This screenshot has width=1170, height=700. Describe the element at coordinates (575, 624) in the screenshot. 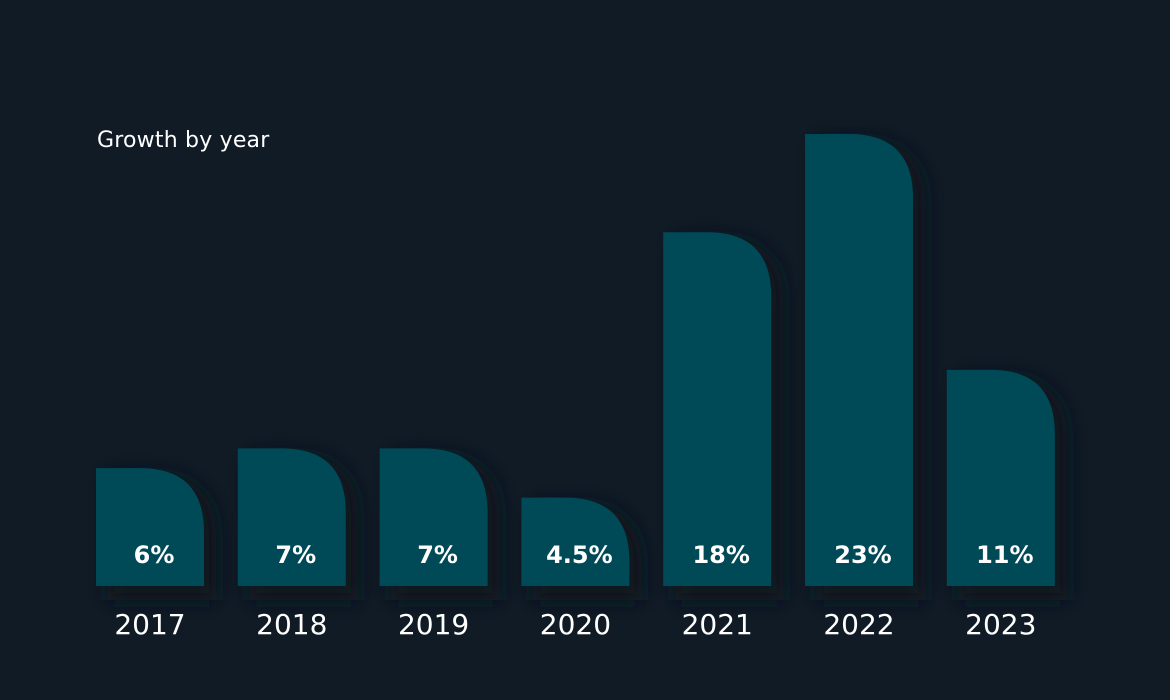

I see `x-tick-label-2020: 2020` at that location.